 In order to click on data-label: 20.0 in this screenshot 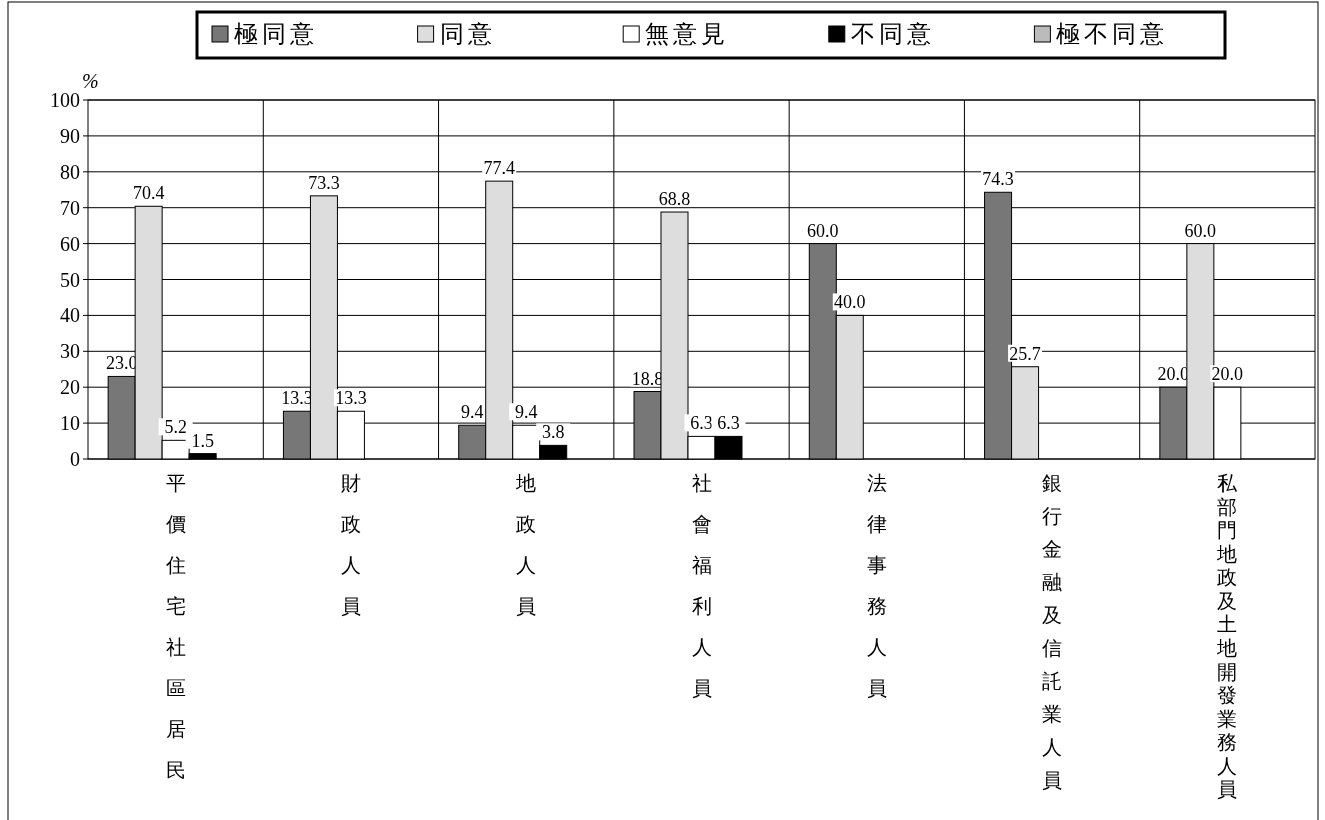, I will do `click(1227, 374)`.